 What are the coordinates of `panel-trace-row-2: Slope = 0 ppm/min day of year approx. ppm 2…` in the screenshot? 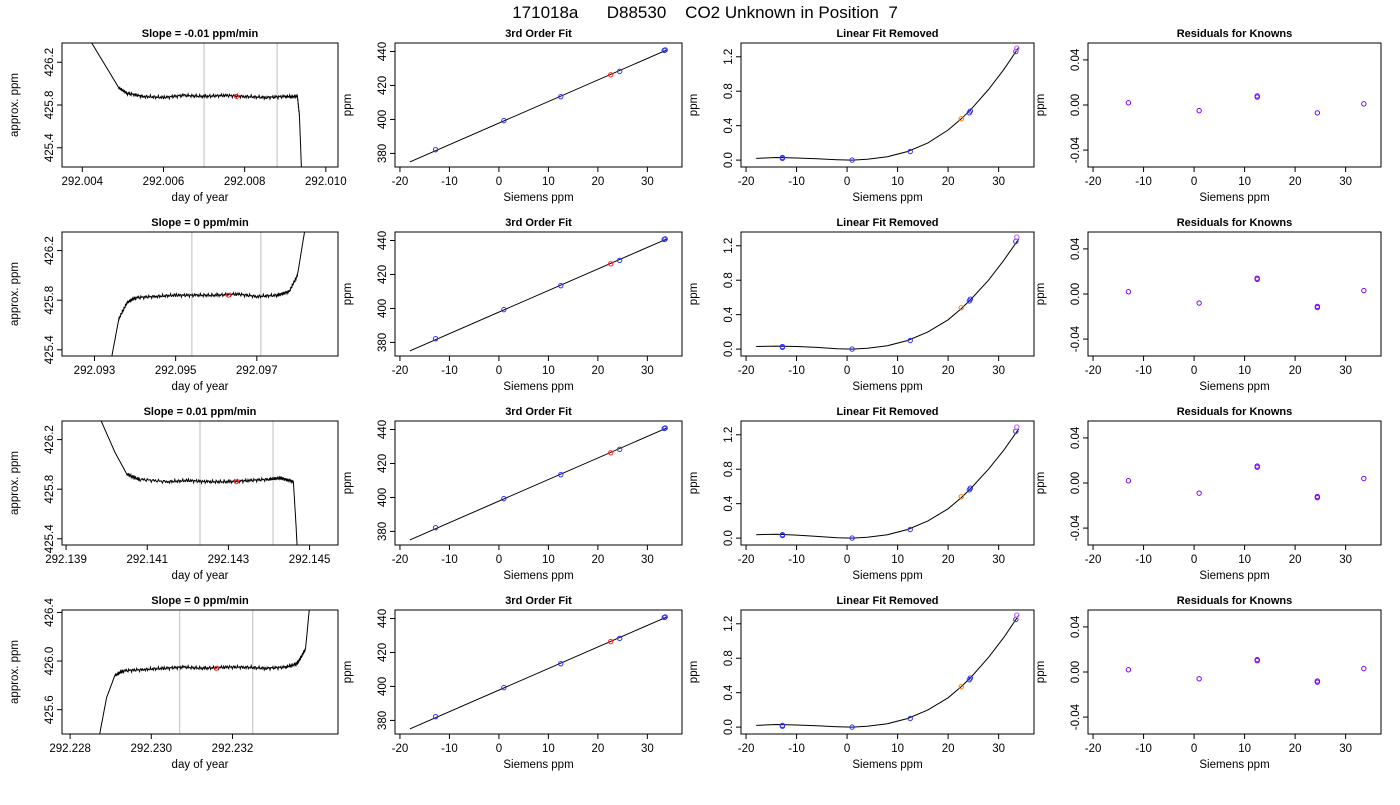 It's located at (174, 305).